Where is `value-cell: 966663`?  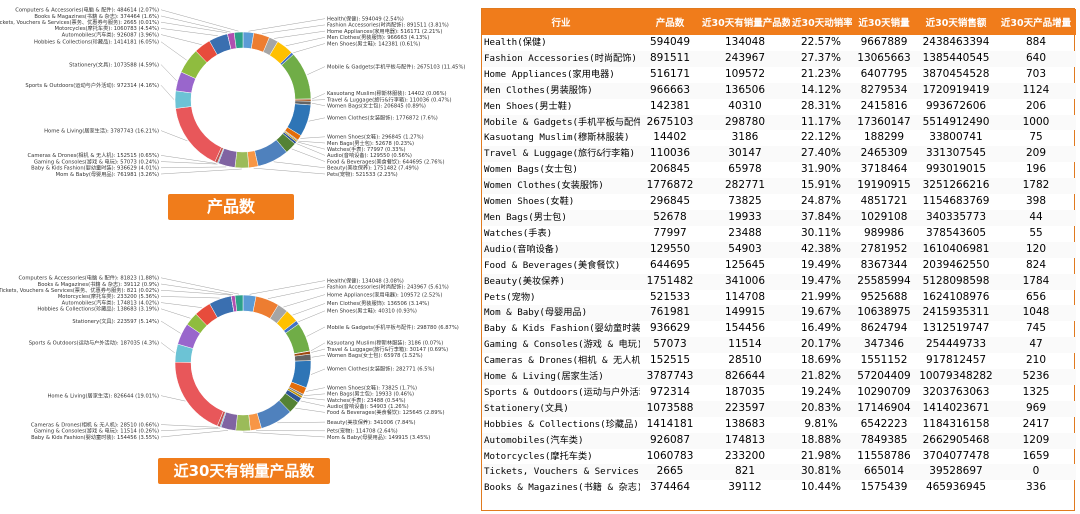
value-cell: 966663 is located at coordinates (670, 90).